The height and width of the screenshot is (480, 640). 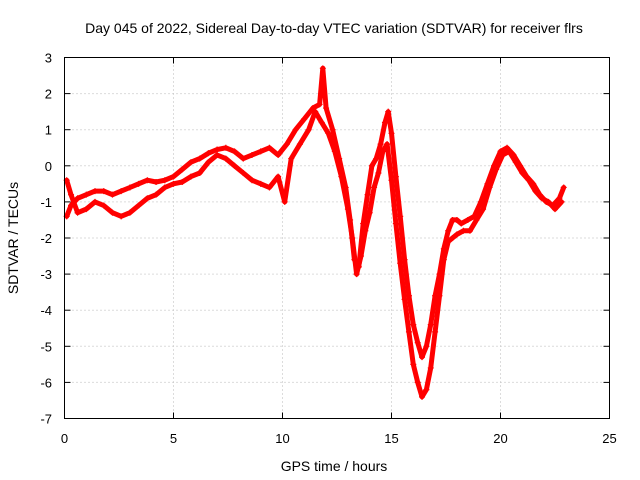 I want to click on y-tick-label: 2, so click(x=48, y=94).